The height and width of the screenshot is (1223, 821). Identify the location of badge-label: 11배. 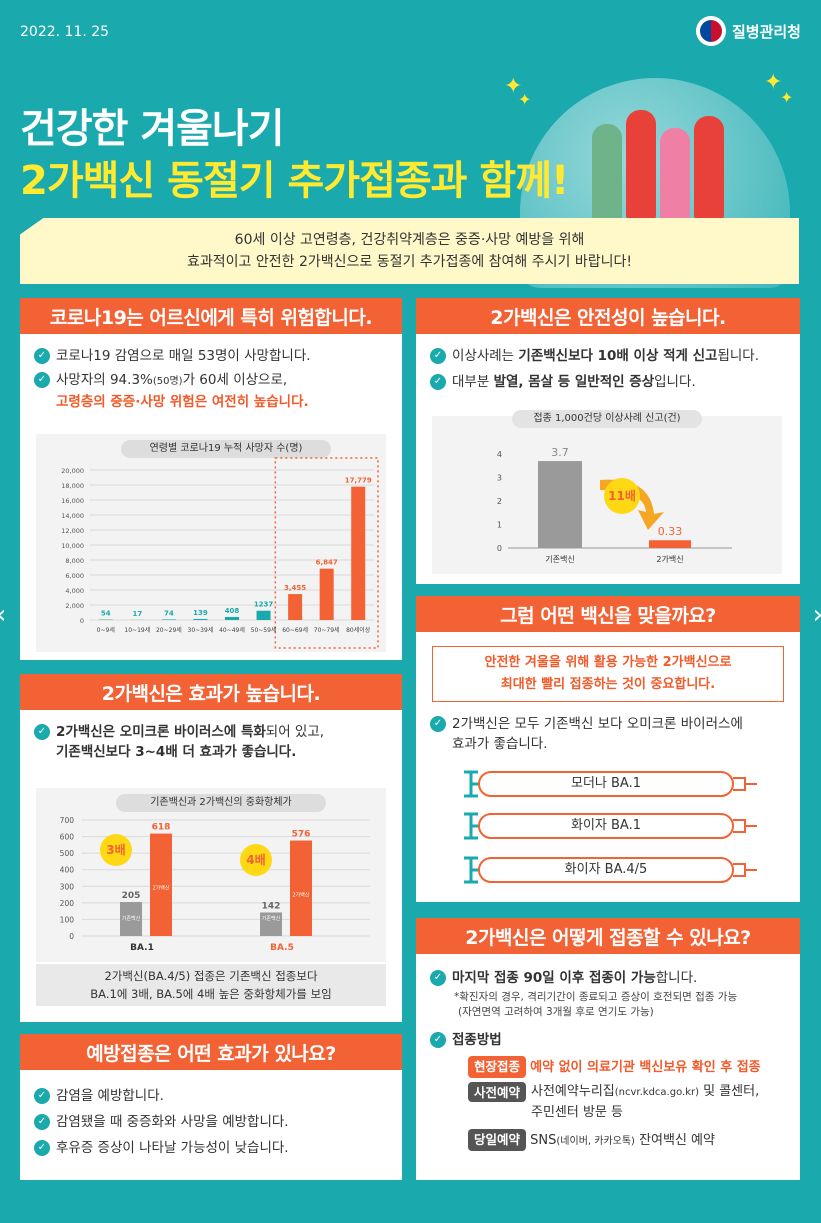
(622, 495).